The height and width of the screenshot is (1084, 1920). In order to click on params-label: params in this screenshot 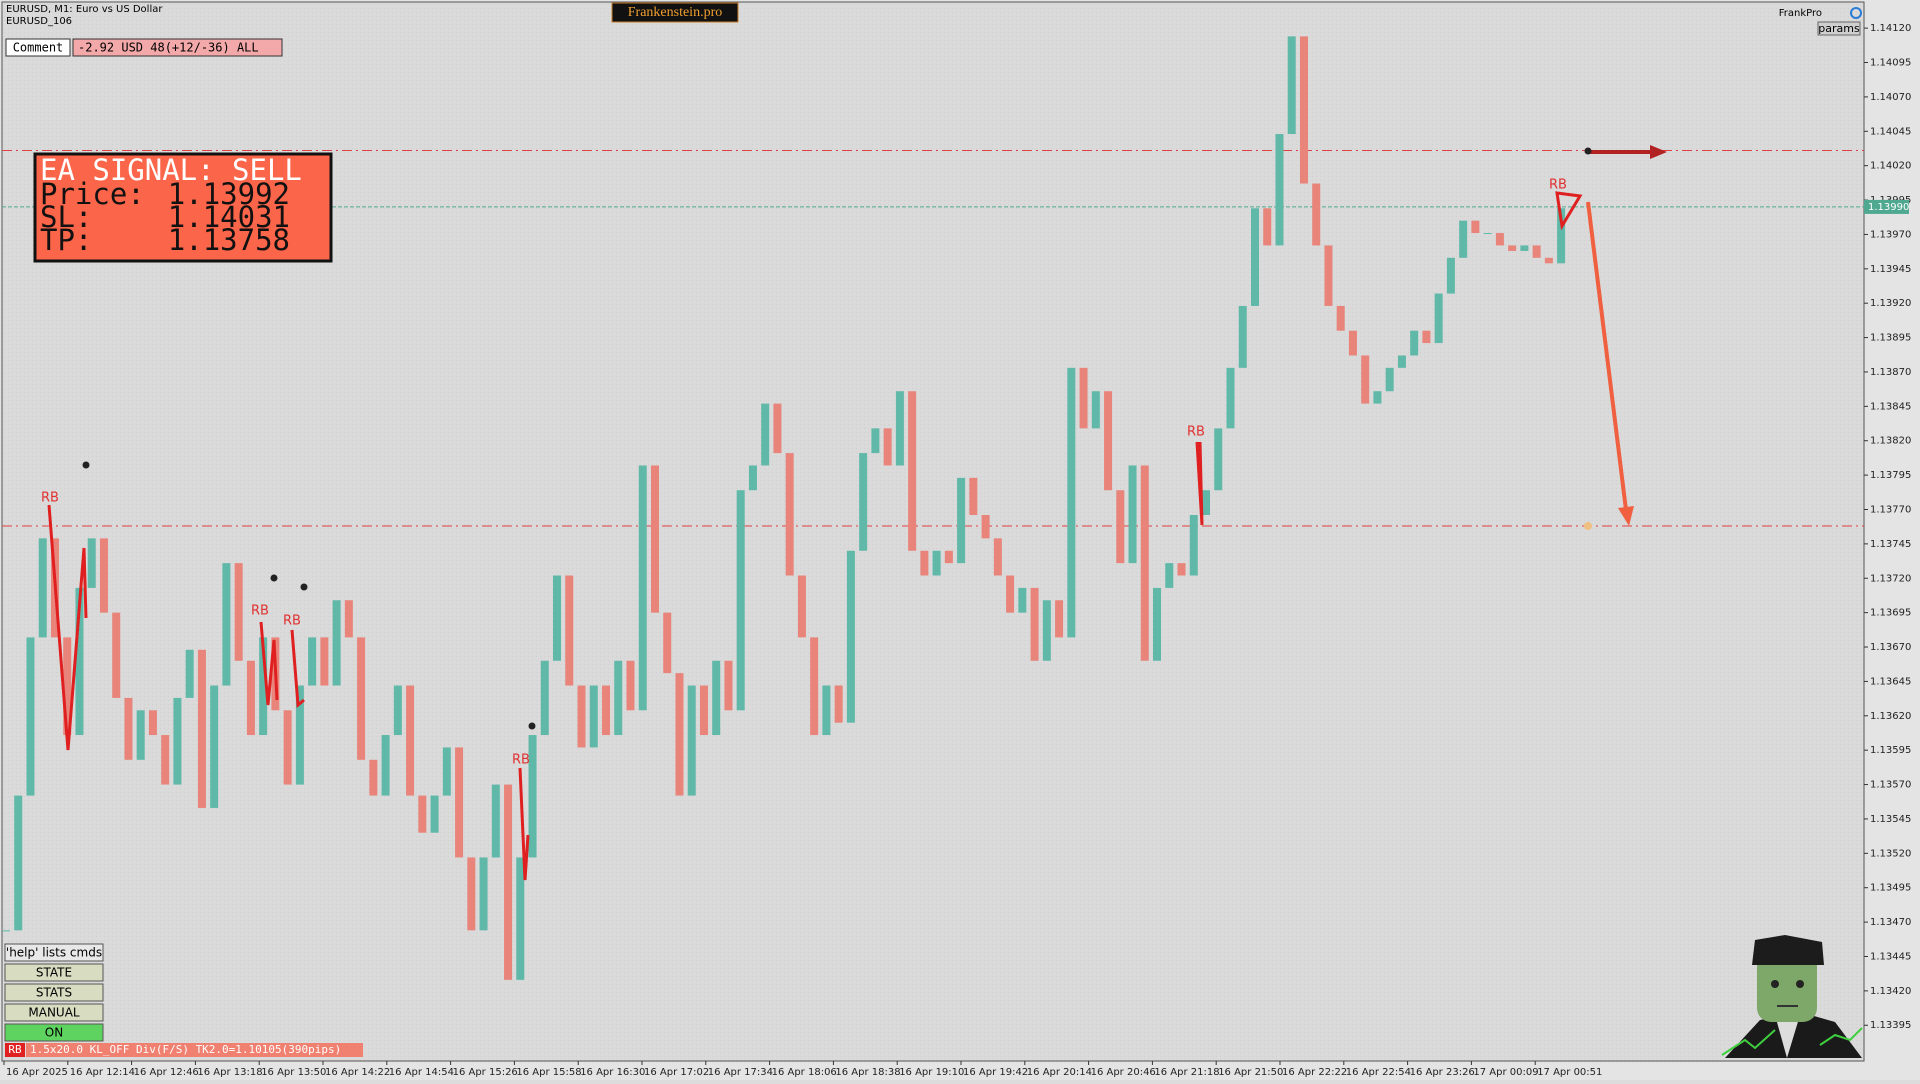, I will do `click(1839, 28)`.